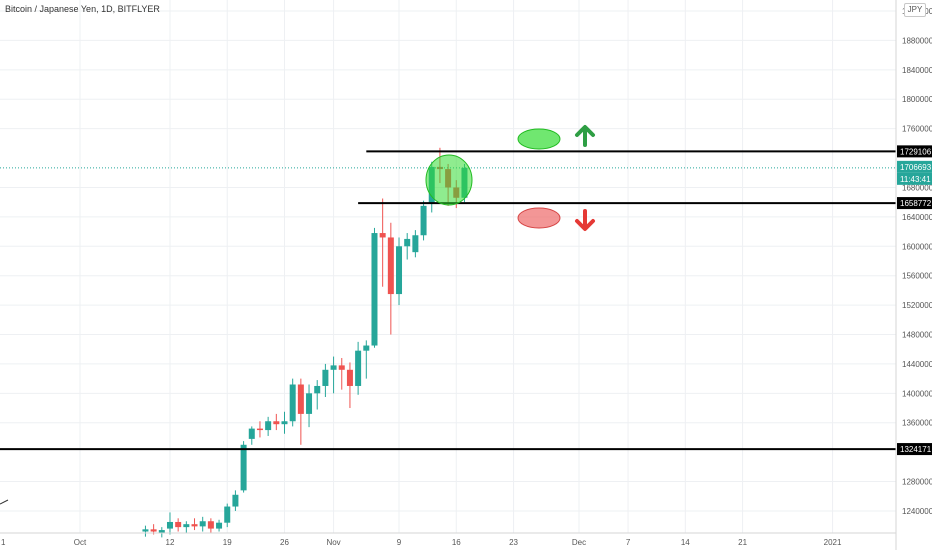 Image resolution: width=932 pixels, height=555 pixels. What do you see at coordinates (685, 542) in the screenshot?
I see `x-tick-label: 14` at bounding box center [685, 542].